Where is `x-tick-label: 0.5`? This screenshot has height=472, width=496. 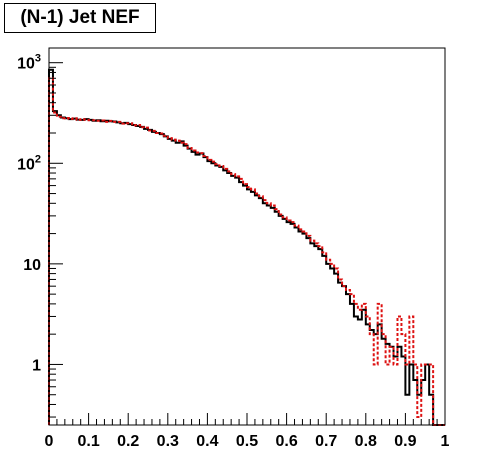 x-tick-label: 0.5 is located at coordinates (247, 441).